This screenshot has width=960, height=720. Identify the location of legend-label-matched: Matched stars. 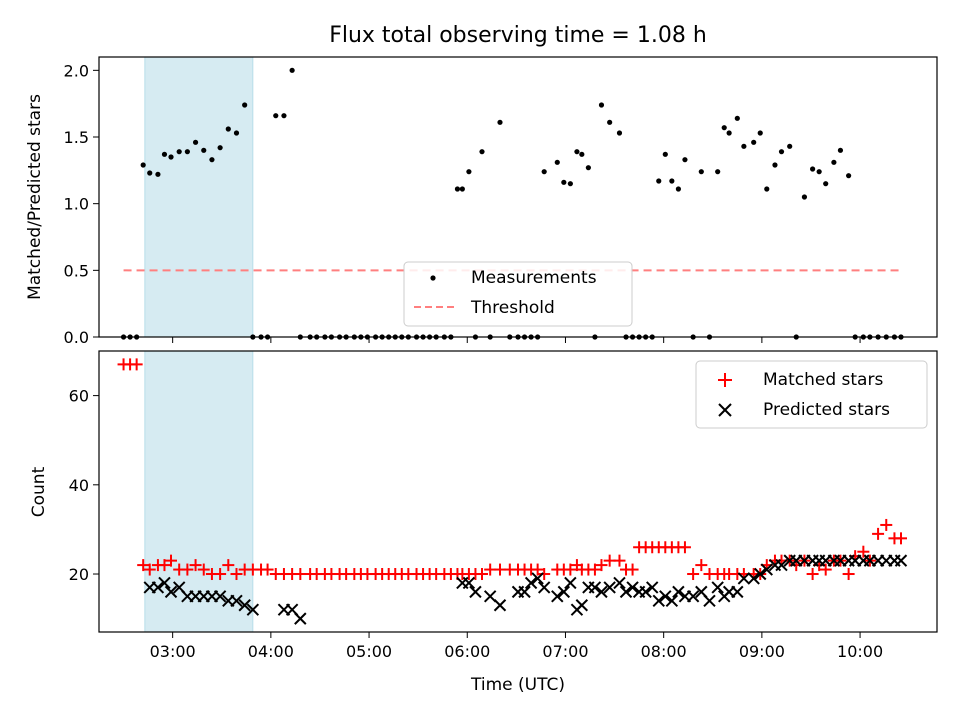
(823, 380).